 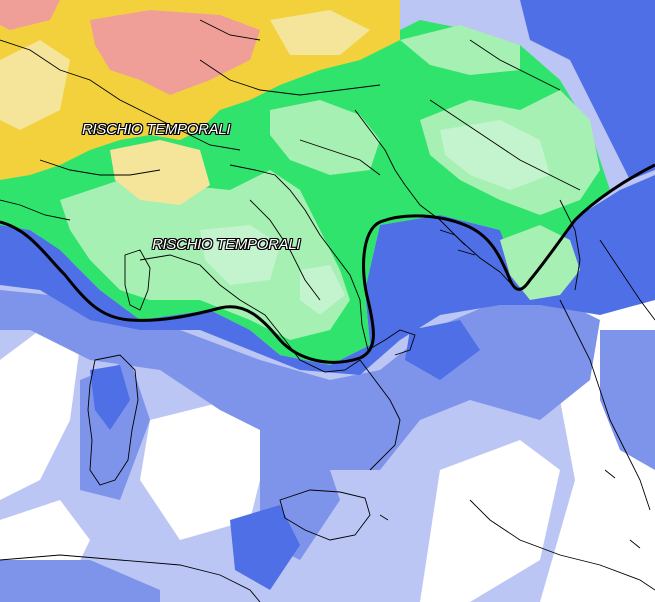 What do you see at coordinates (130, 47) in the screenshot?
I see `pink-areas` at bounding box center [130, 47].